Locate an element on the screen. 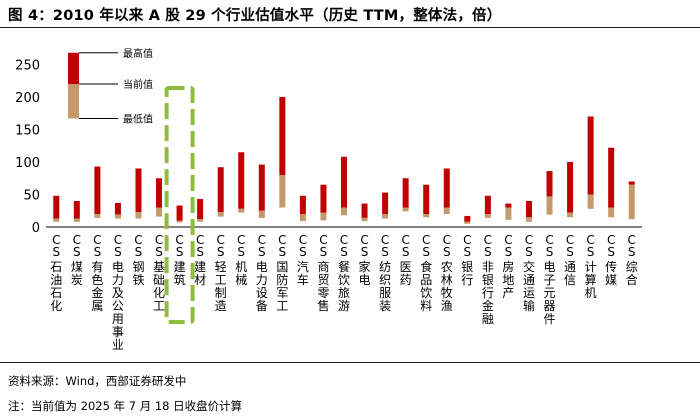 The image size is (700, 418). category-label: C S 餐饮旅游 is located at coordinates (344, 273).